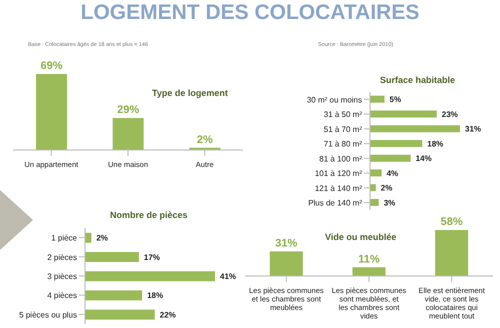 The width and height of the screenshot is (500, 328). Describe the element at coordinates (424, 159) in the screenshot. I see `data-label: 14%` at that location.